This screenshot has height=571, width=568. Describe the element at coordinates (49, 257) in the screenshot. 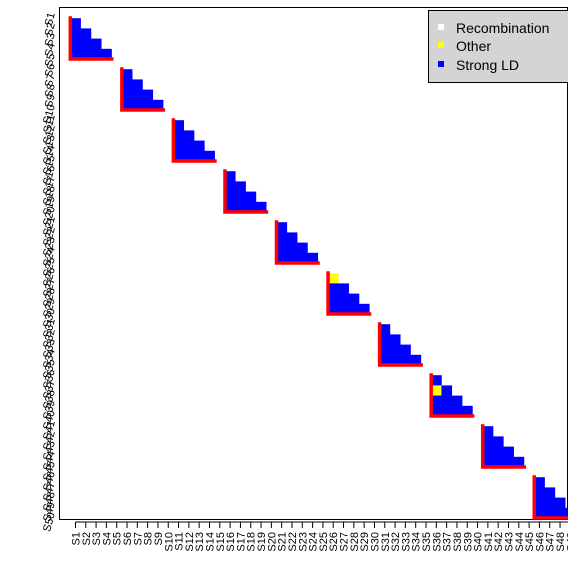

I see `y-tick-label: S24` at that location.